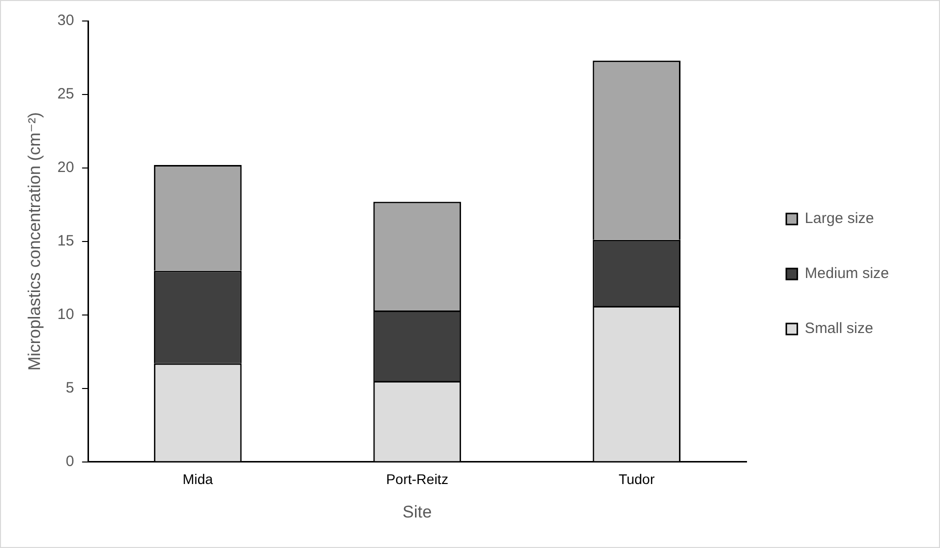 This screenshot has height=548, width=940. I want to click on y-tick-label: 0, so click(70, 461).